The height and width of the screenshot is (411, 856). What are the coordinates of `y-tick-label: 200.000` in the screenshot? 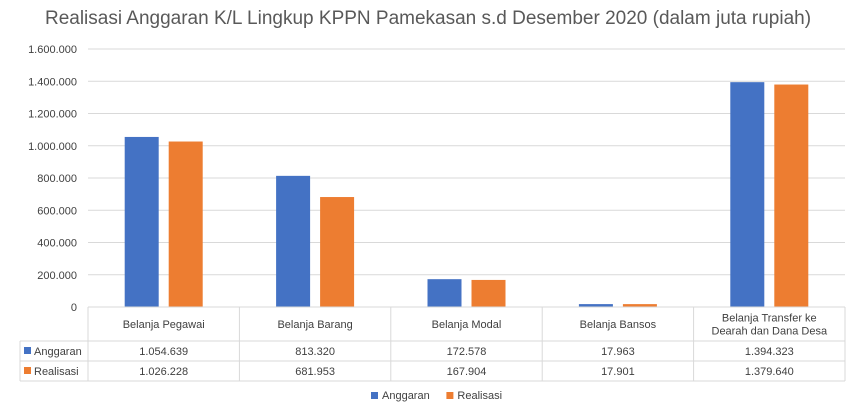 It's located at (57, 276).